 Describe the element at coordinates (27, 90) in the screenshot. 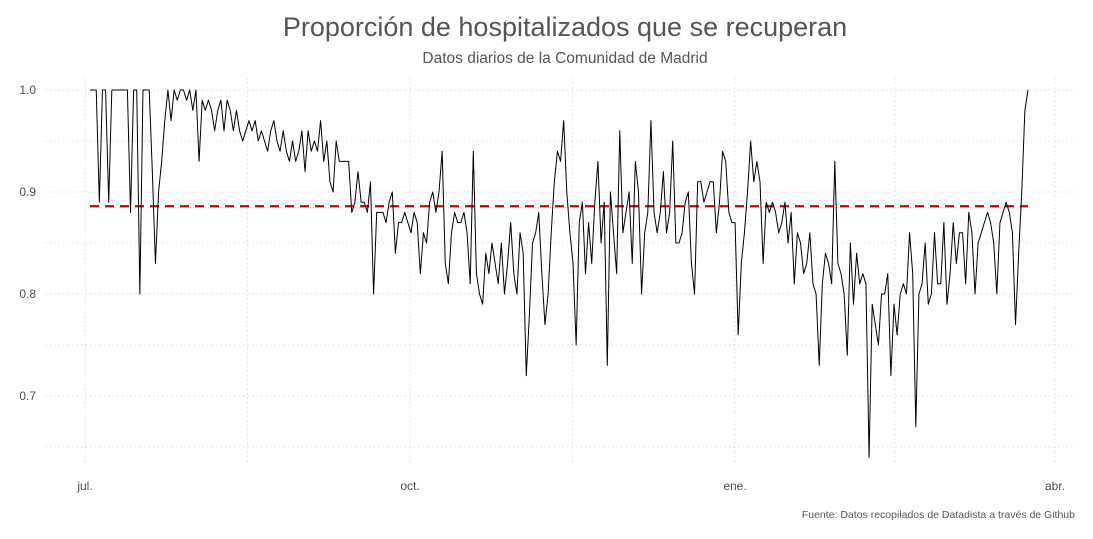

I see `y-tick-label: 1.0` at that location.